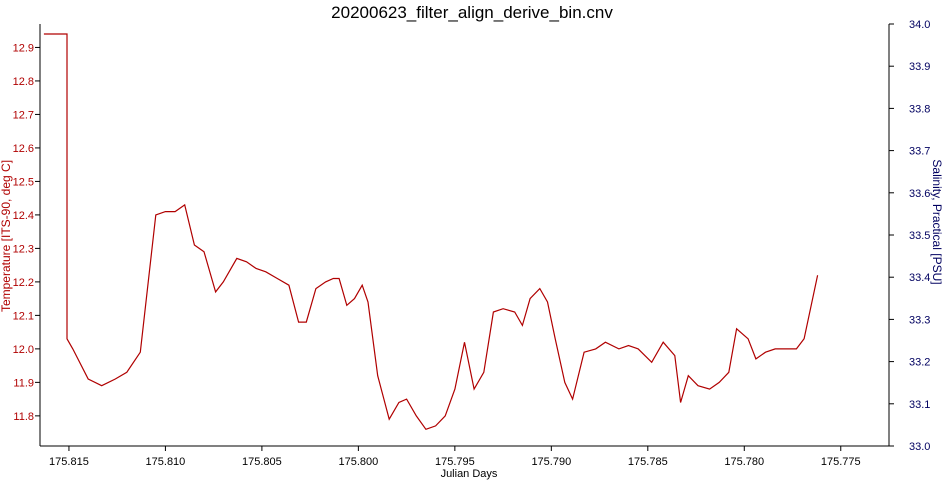 Image resolution: width=944 pixels, height=481 pixels. Describe the element at coordinates (919, 320) in the screenshot. I see `right-tick-label: 33.3` at that location.